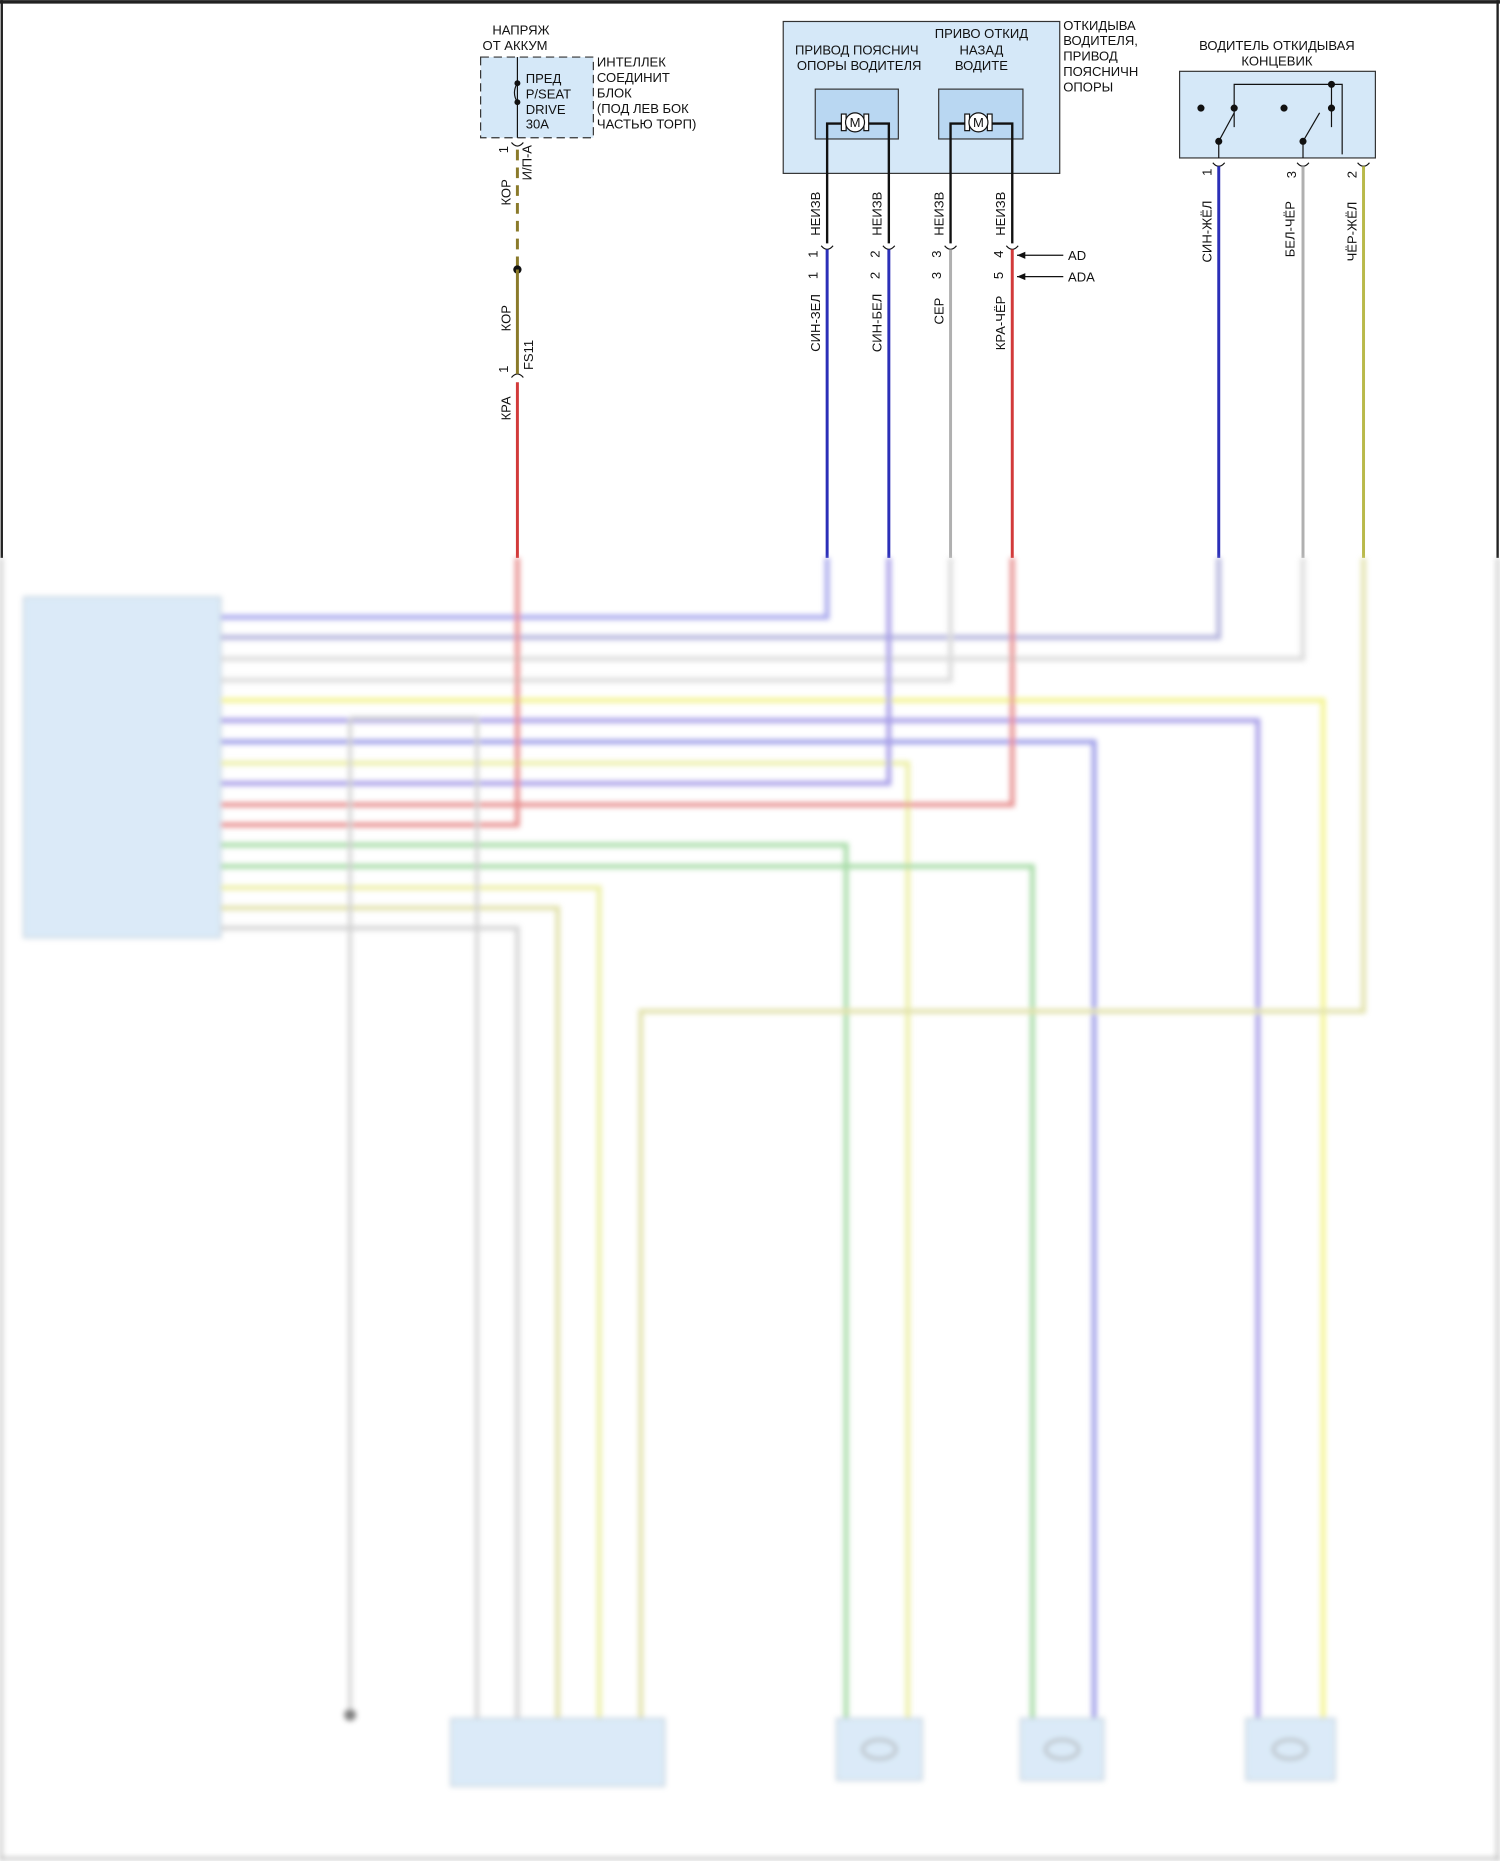  What do you see at coordinates (938, 310) in the screenshot?
I see `wire-color-label: СЕР` at bounding box center [938, 310].